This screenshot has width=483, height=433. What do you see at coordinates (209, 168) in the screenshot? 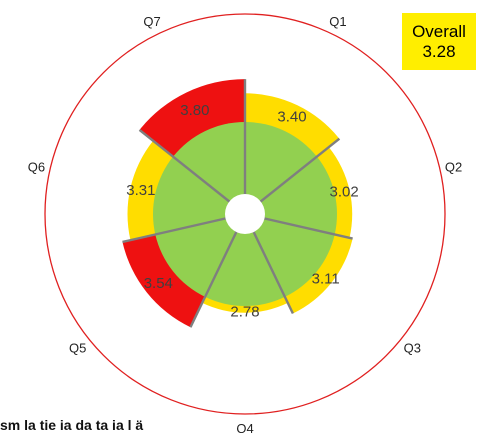
I see `baseline-q7` at bounding box center [209, 168].